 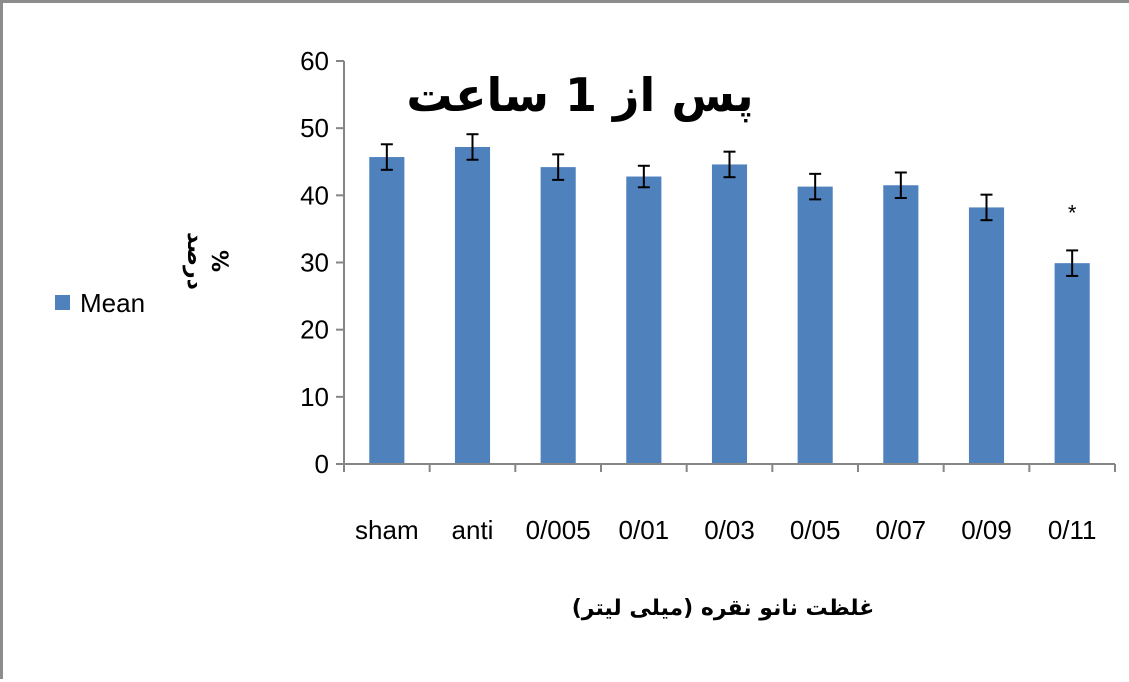 I want to click on bar-sham, so click(x=387, y=310).